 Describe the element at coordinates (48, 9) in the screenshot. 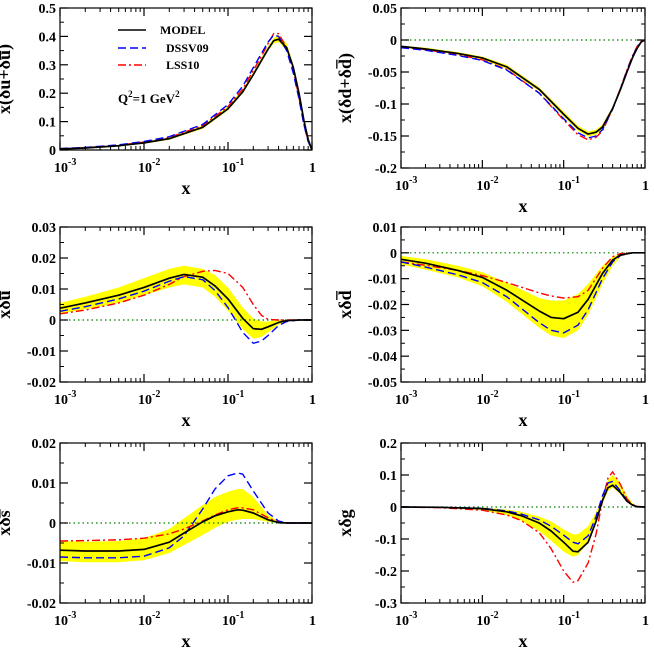

I see `y-tick-label-top-left: 0.5` at that location.